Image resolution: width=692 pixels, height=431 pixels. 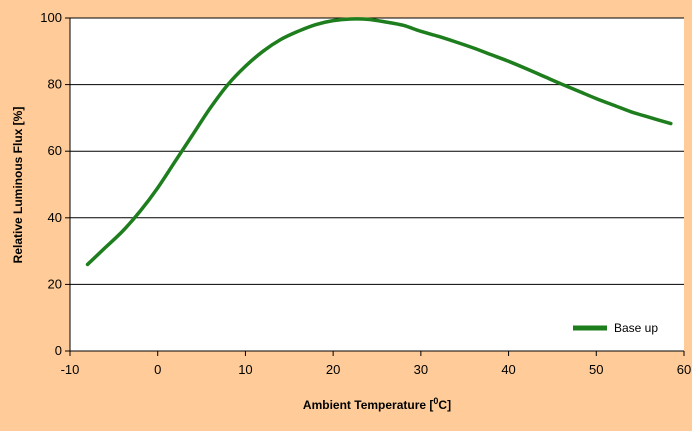 What do you see at coordinates (157, 369) in the screenshot?
I see `x-tick-label: 0` at bounding box center [157, 369].